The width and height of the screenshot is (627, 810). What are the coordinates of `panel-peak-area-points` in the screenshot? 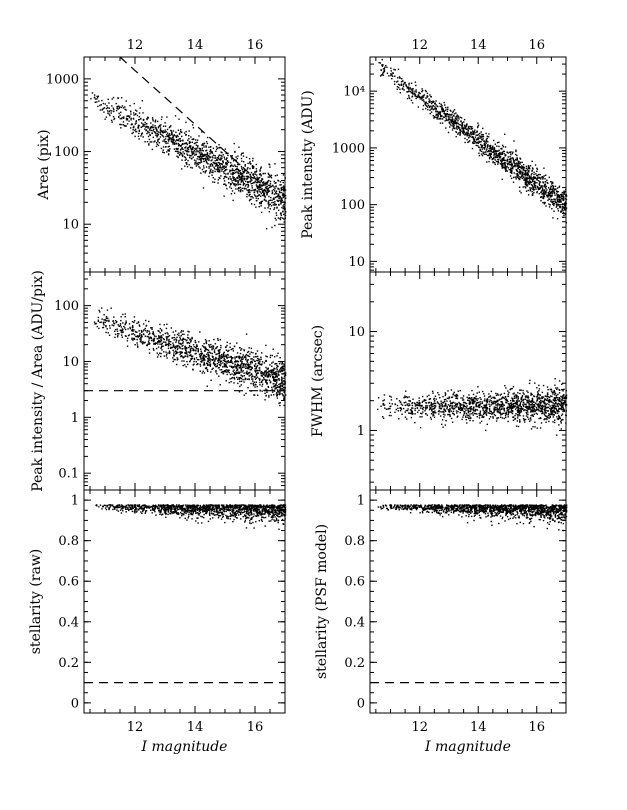 It's located at (190, 357).